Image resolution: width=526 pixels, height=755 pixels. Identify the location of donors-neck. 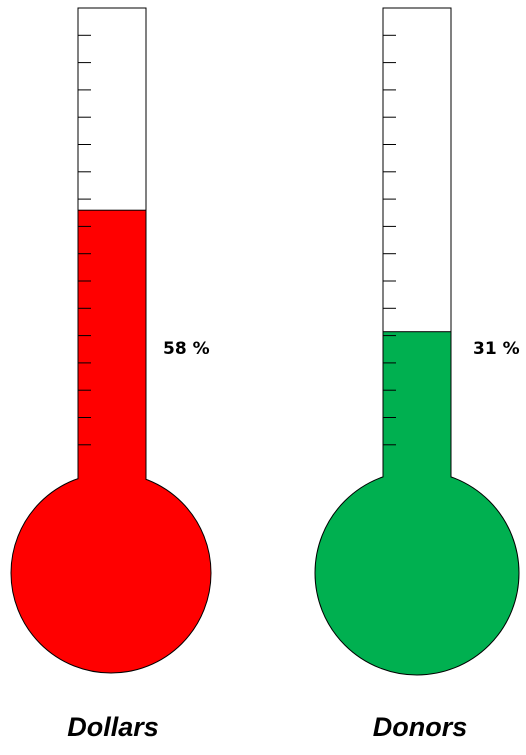
(417, 485).